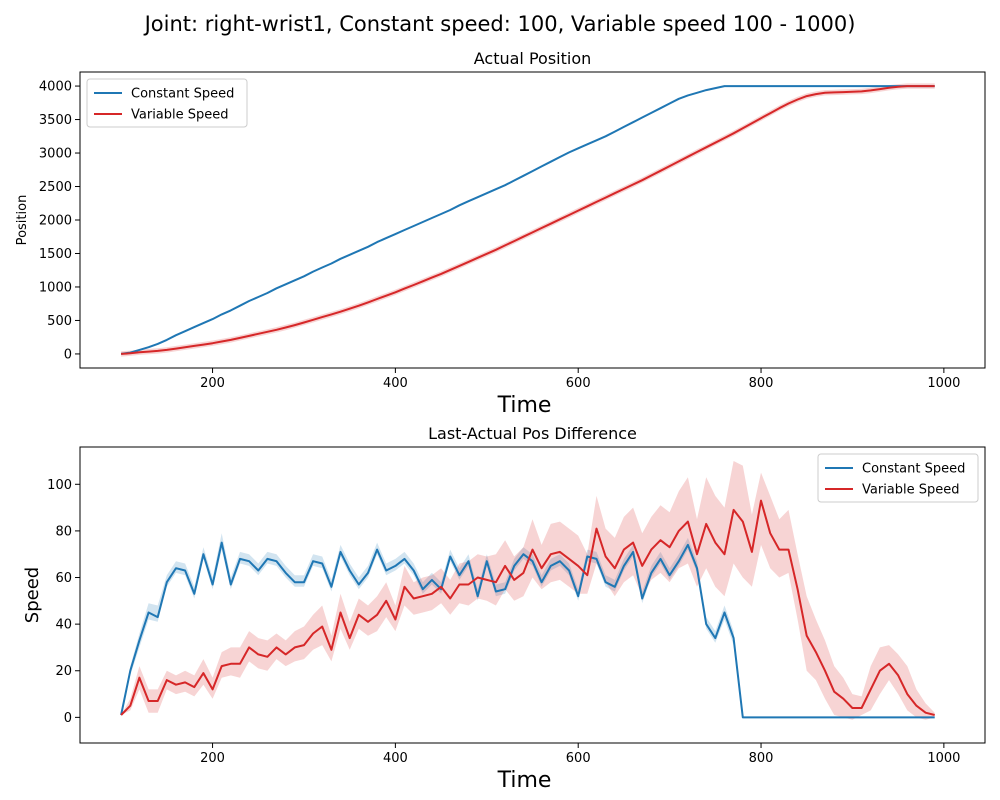 Image resolution: width=1000 pixels, height=800 pixels. What do you see at coordinates (32, 595) in the screenshot?
I see `y-axis-title: Speed` at bounding box center [32, 595].